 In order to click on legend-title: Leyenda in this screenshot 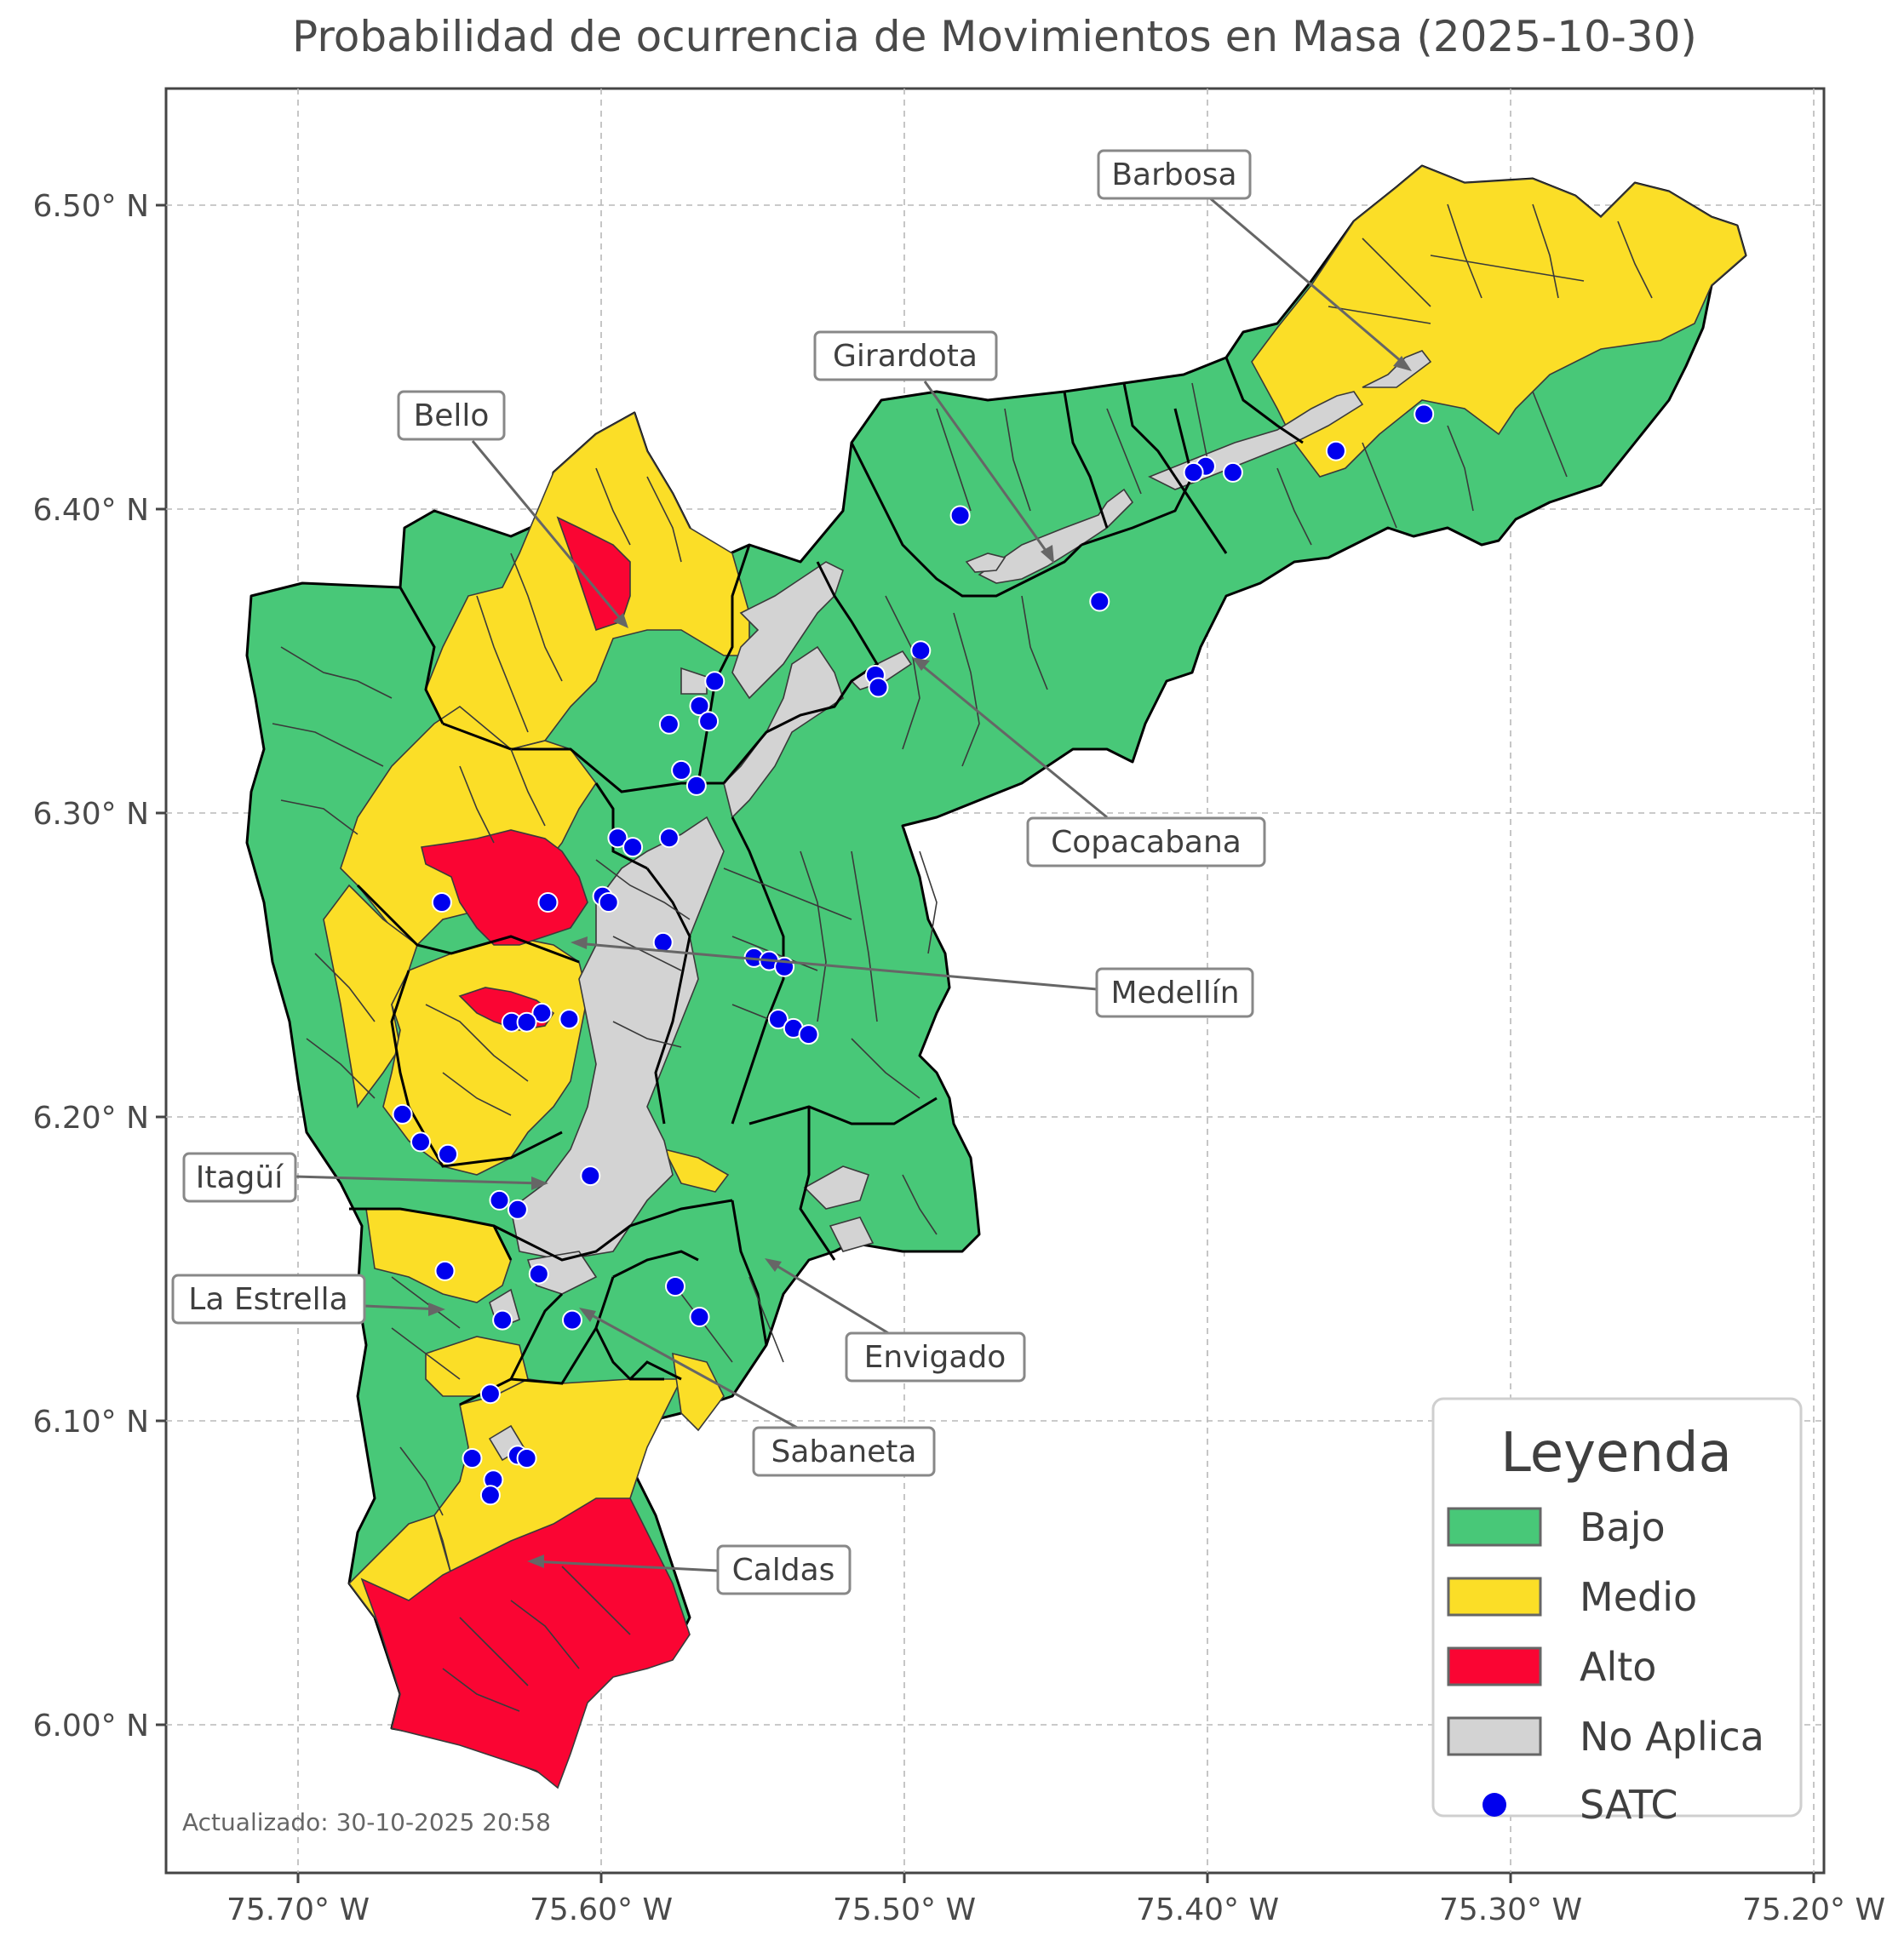, I will do `click(1616, 1453)`.